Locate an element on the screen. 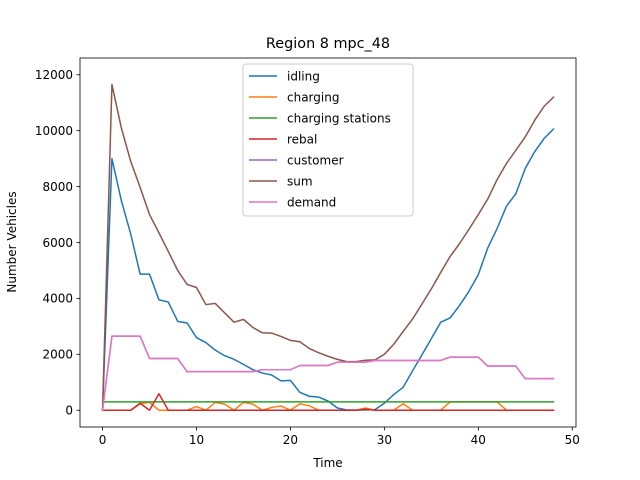 This screenshot has width=640, height=480. y-tick-label: 12000 is located at coordinates (54, 75).